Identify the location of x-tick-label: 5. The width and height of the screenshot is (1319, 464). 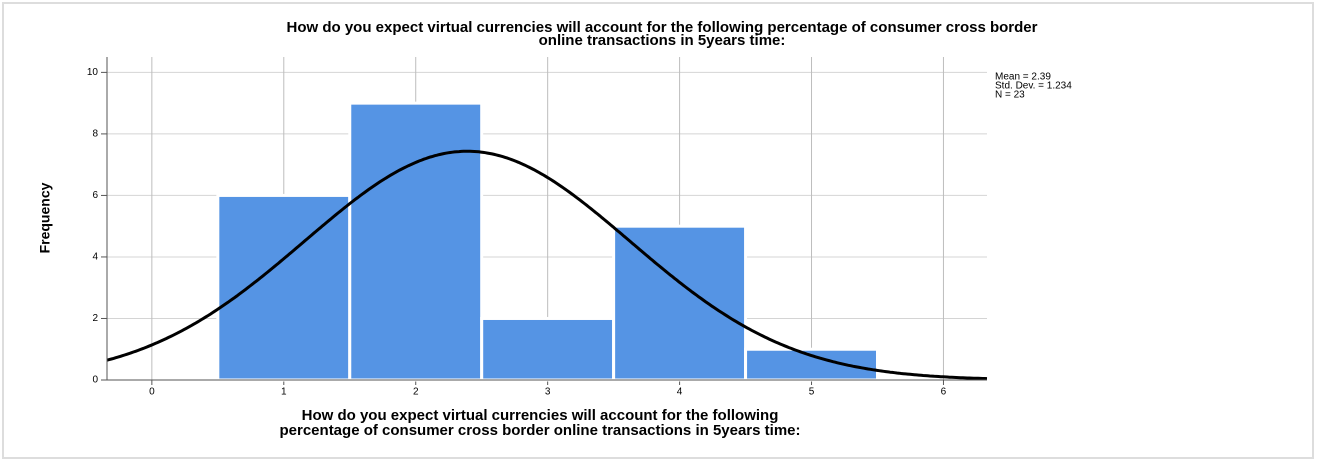
(812, 392).